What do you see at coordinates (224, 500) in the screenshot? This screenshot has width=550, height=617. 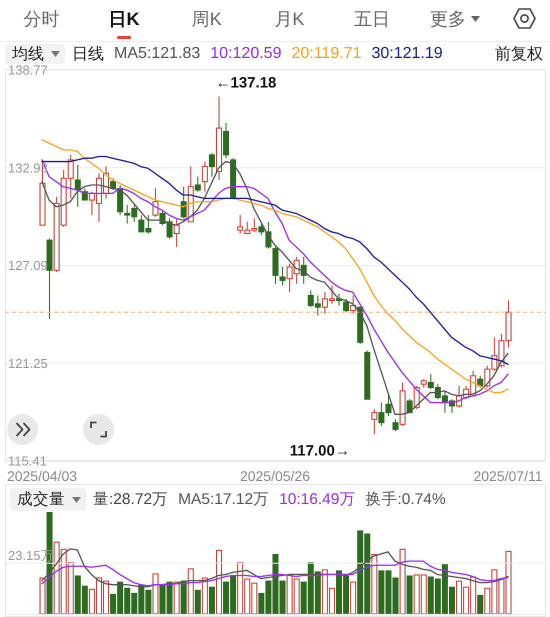 I see `text: MA5:17.12万` at bounding box center [224, 500].